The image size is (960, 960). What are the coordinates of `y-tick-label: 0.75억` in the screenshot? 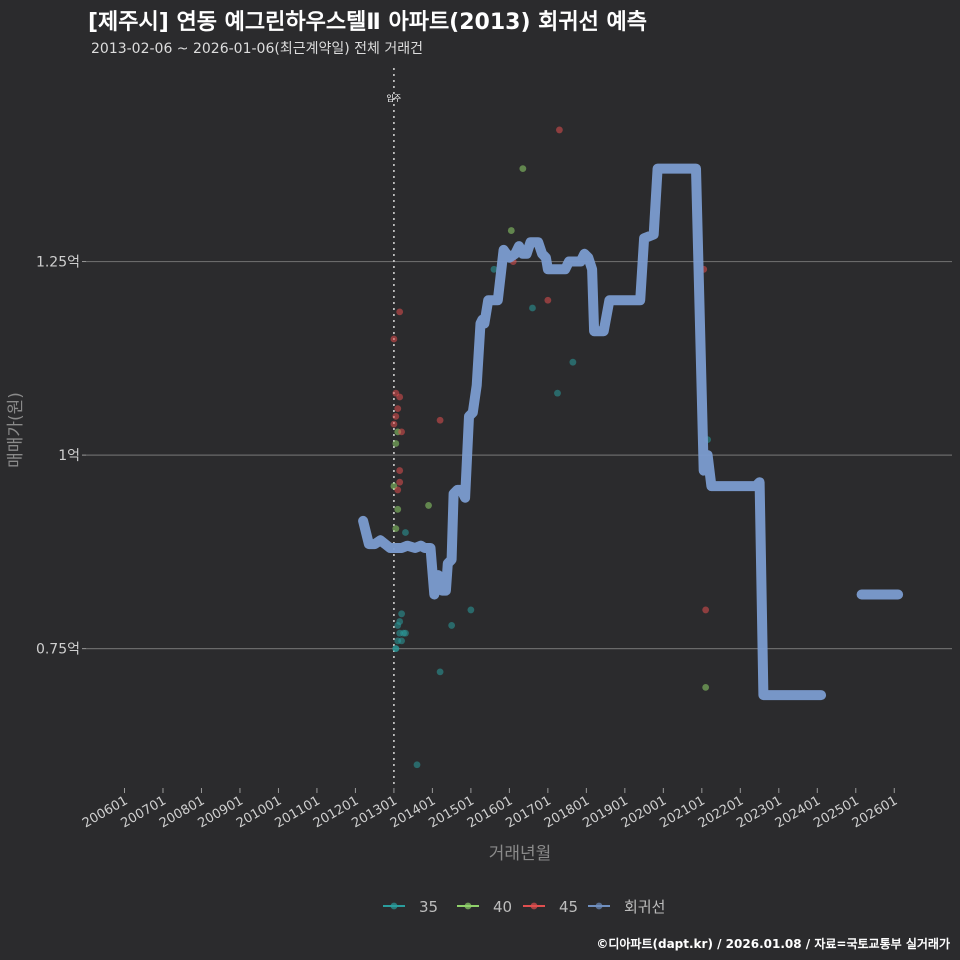 It's located at (58, 650).